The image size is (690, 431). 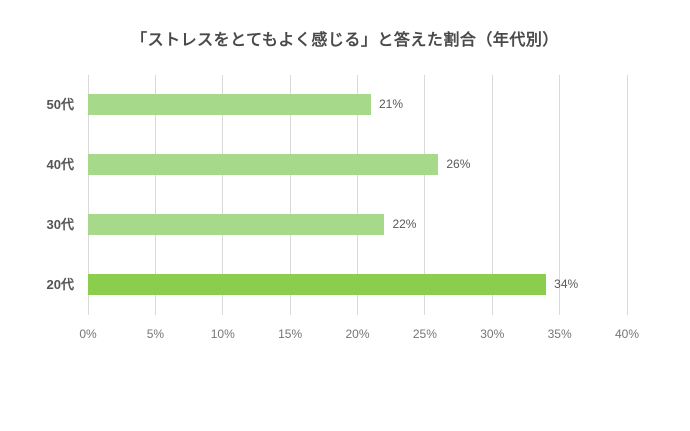 What do you see at coordinates (155, 334) in the screenshot?
I see `x-tick-label: 5%` at bounding box center [155, 334].